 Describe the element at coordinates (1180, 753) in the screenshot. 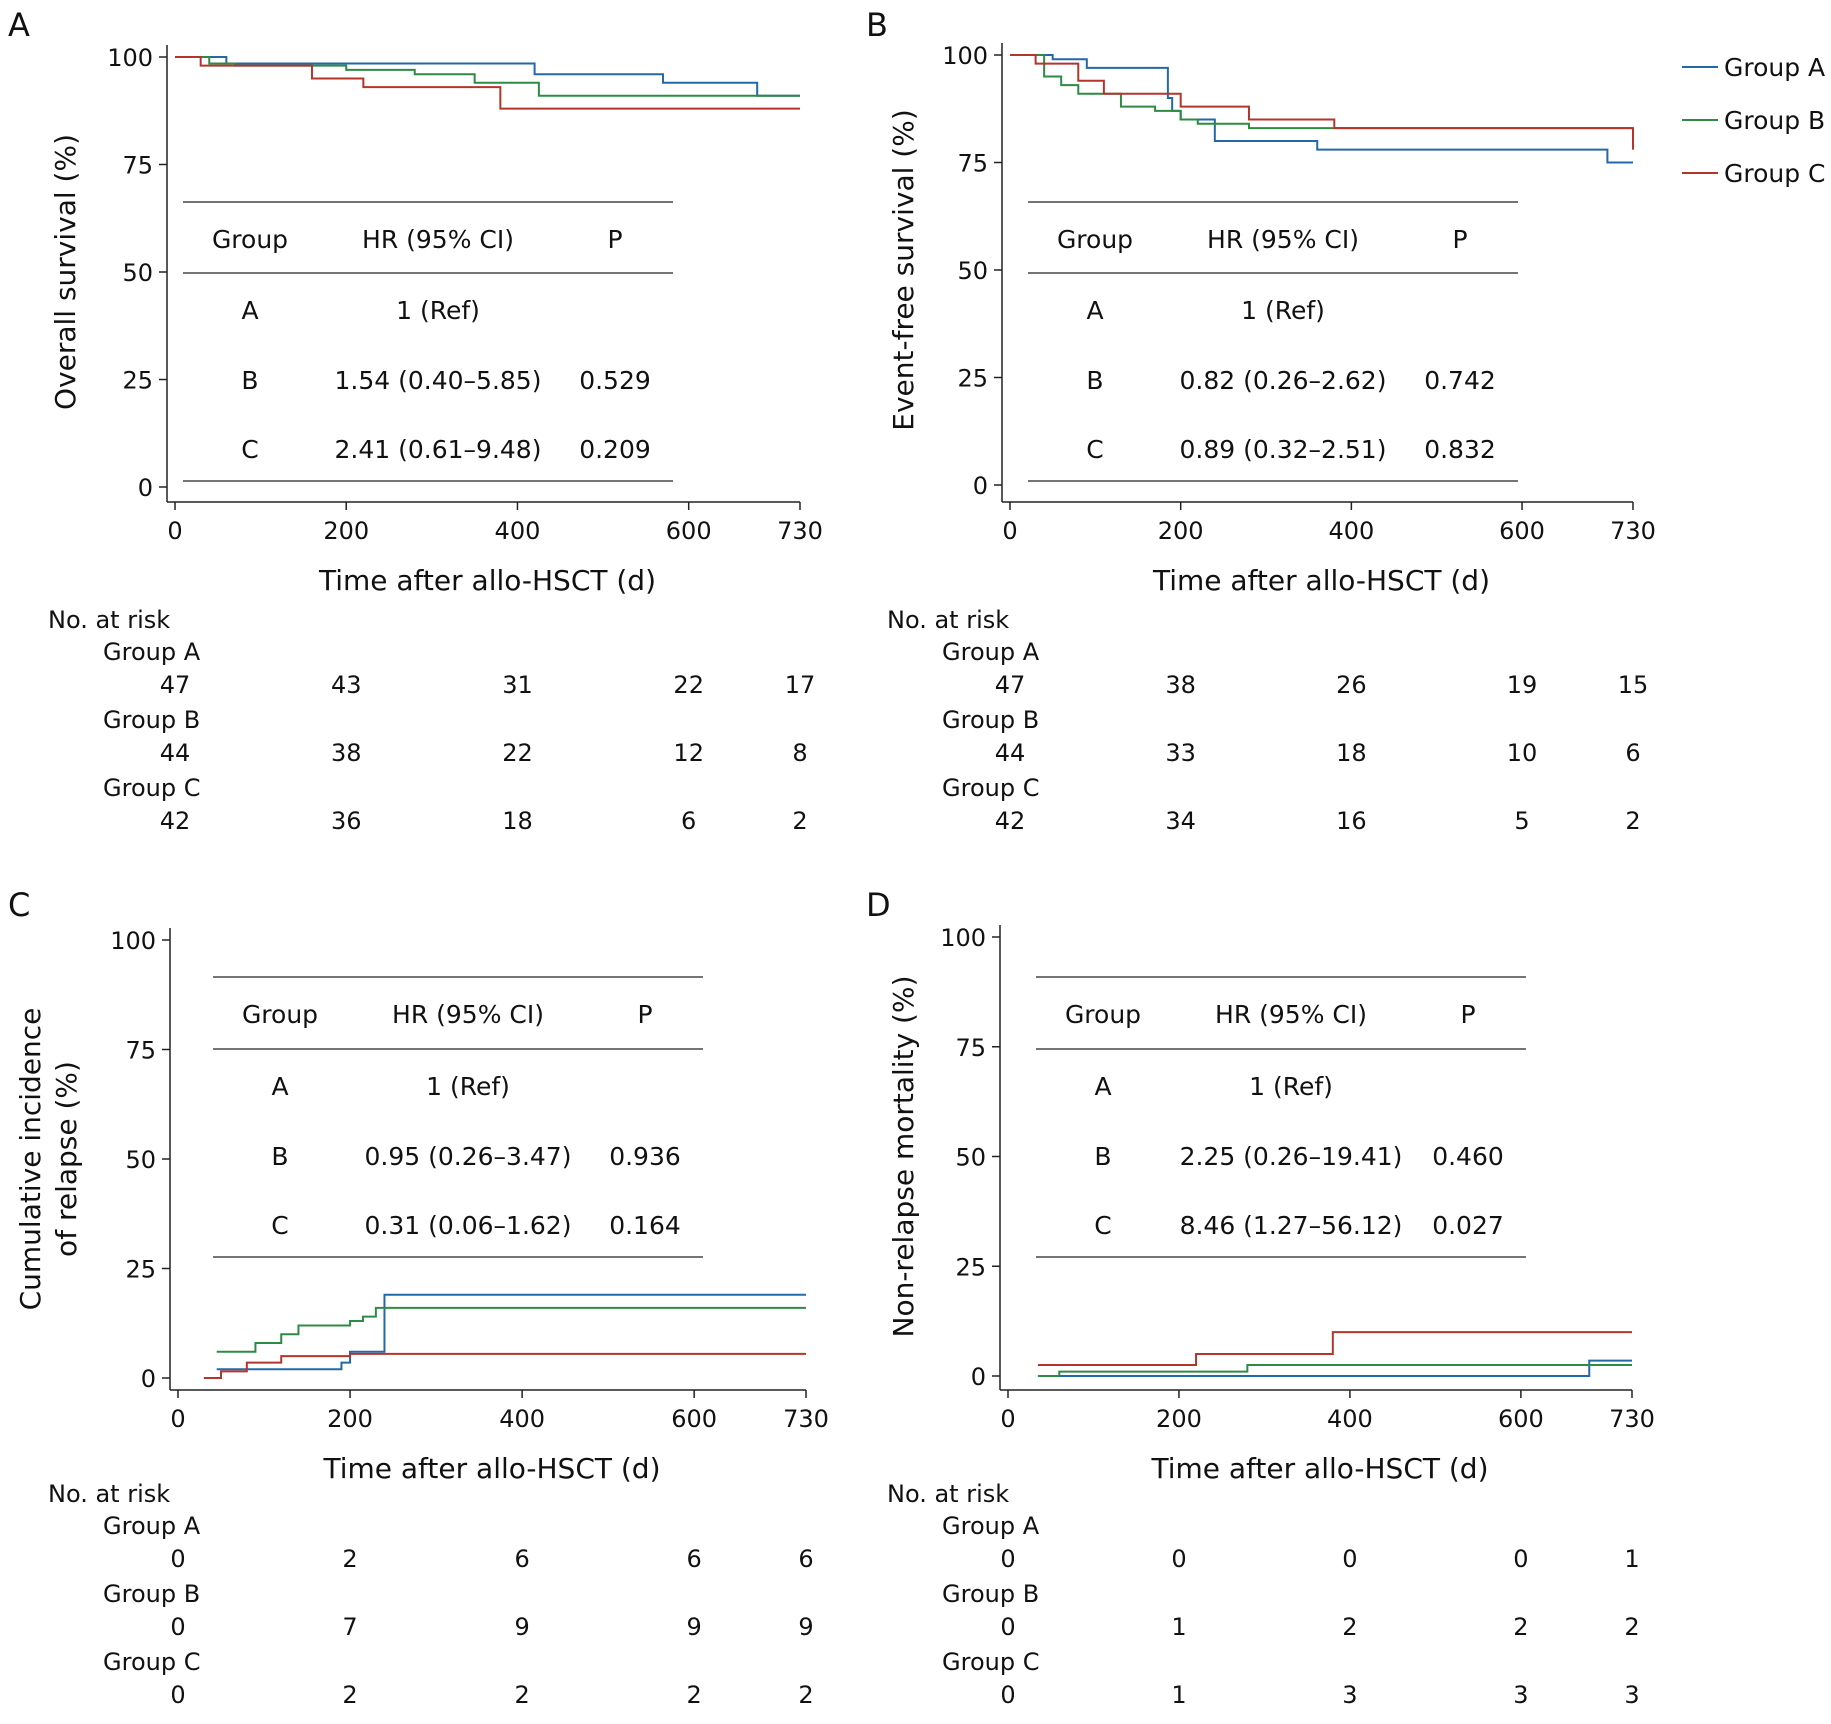

I see `risk-count: 33` at that location.